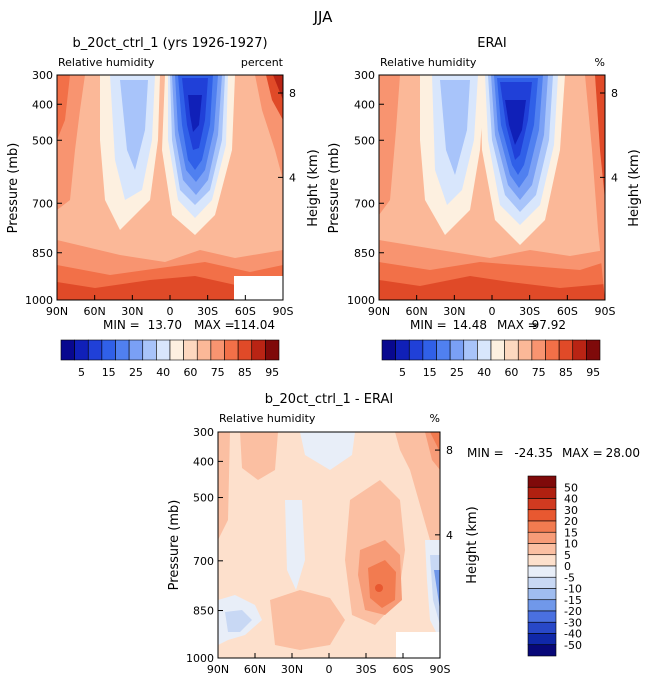 The image size is (647, 682). Describe the element at coordinates (366, 669) in the screenshot. I see `panel-diff-xtick-label: 30S` at that location.